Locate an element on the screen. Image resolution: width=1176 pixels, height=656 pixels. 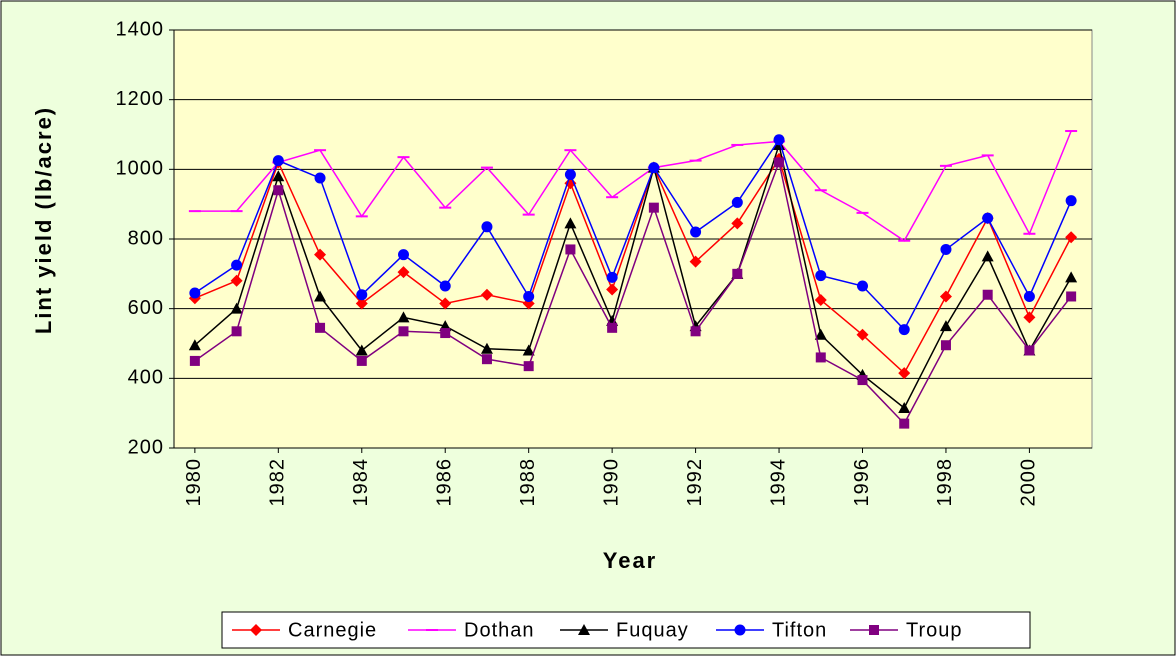
y-title-clip: Lint yield (lb/acre) is located at coordinates (43, 220).